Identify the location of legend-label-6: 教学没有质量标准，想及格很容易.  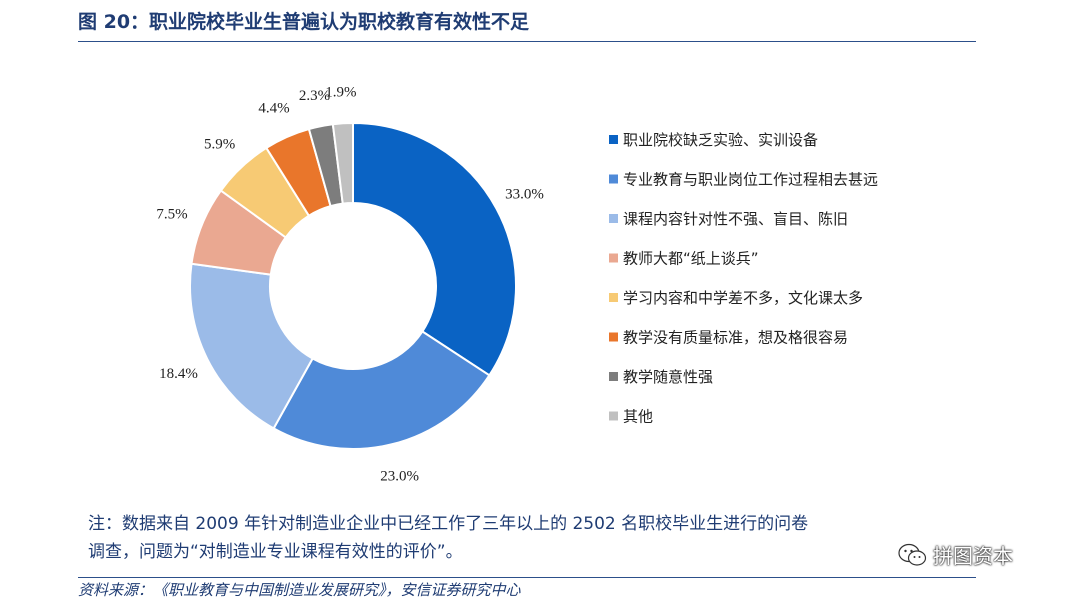
(735, 338).